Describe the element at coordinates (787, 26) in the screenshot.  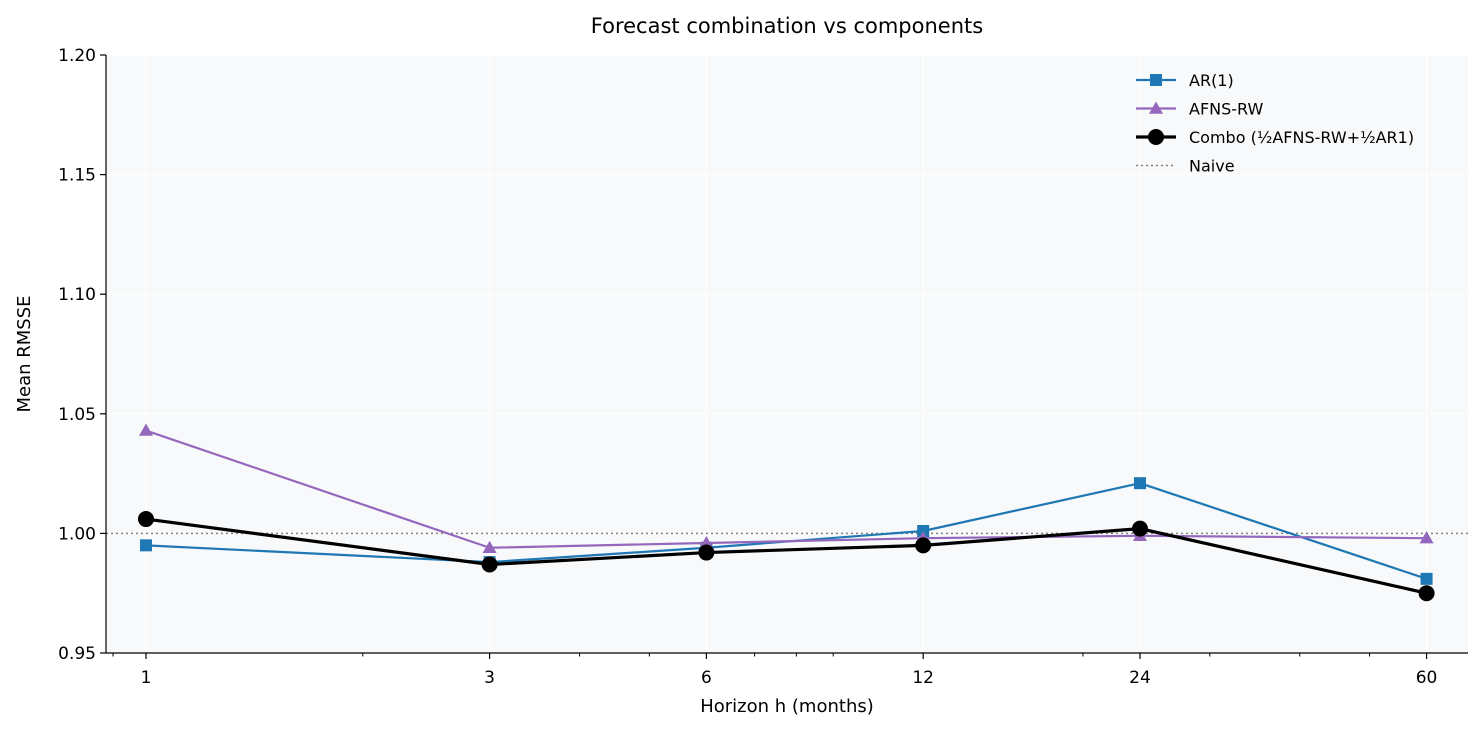
I see `chart-title: Forecast combination vs components` at that location.